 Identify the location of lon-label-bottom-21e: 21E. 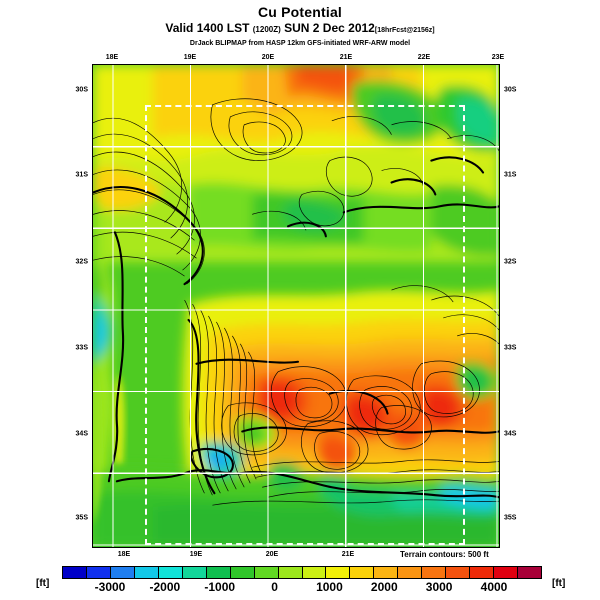
(348, 554).